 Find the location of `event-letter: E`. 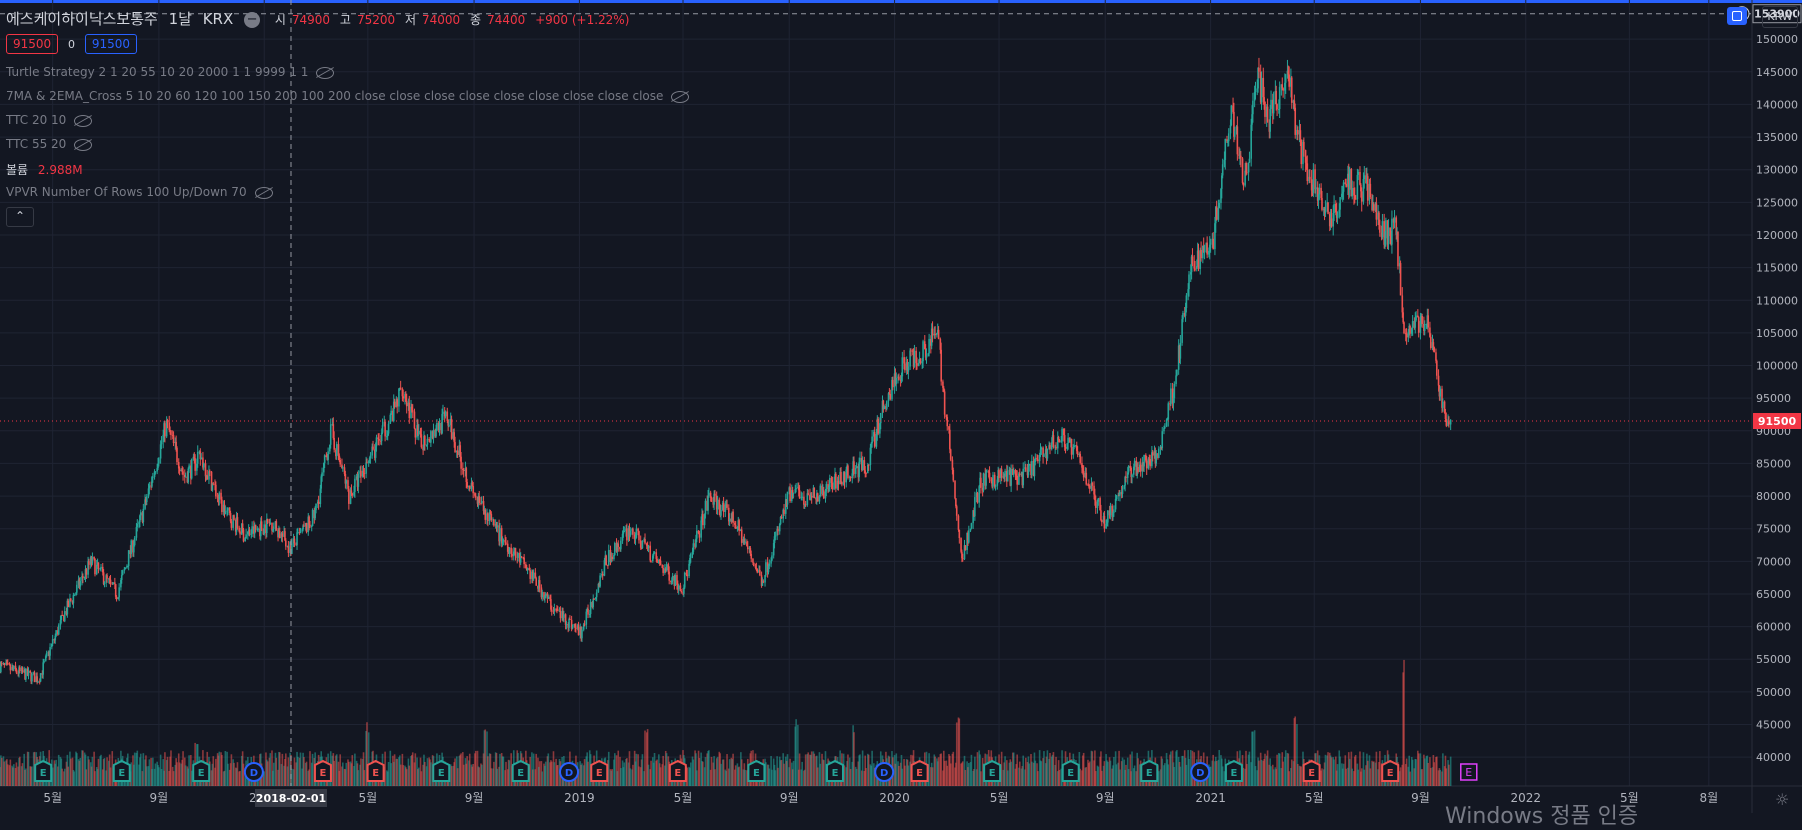

event-letter: E is located at coordinates (756, 773).